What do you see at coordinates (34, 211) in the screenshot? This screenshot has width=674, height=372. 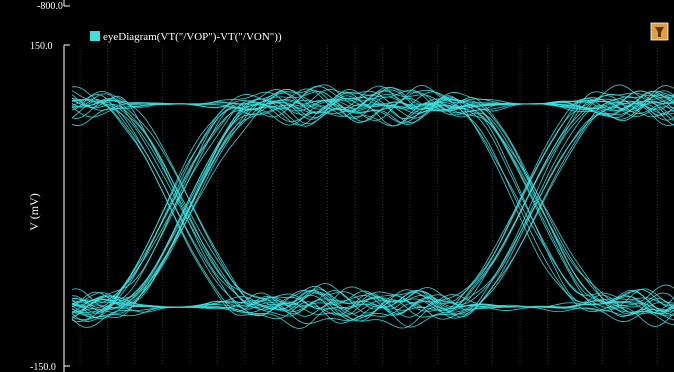 I see `y-axis-label: V (mV)` at bounding box center [34, 211].